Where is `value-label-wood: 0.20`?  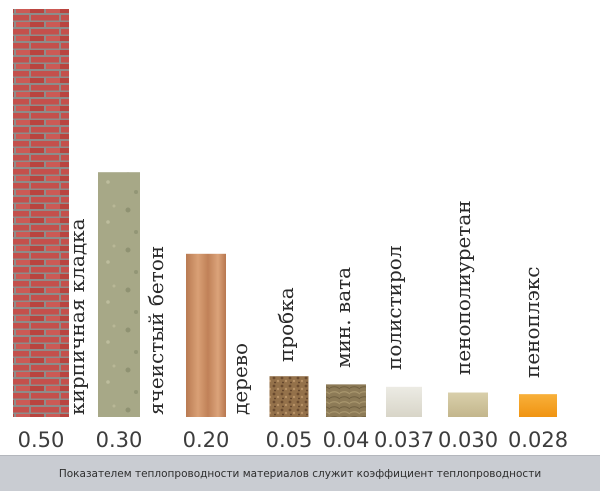 value-label-wood: 0.20 is located at coordinates (206, 440).